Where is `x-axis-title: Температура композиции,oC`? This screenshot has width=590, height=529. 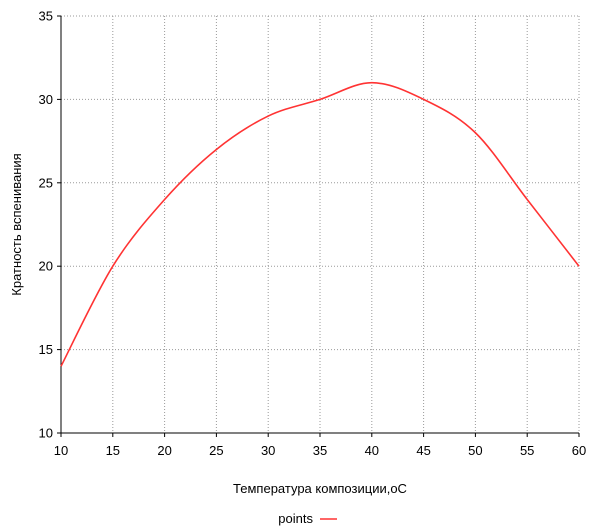 x-axis-title: Температура композиции,oC is located at coordinates (320, 488).